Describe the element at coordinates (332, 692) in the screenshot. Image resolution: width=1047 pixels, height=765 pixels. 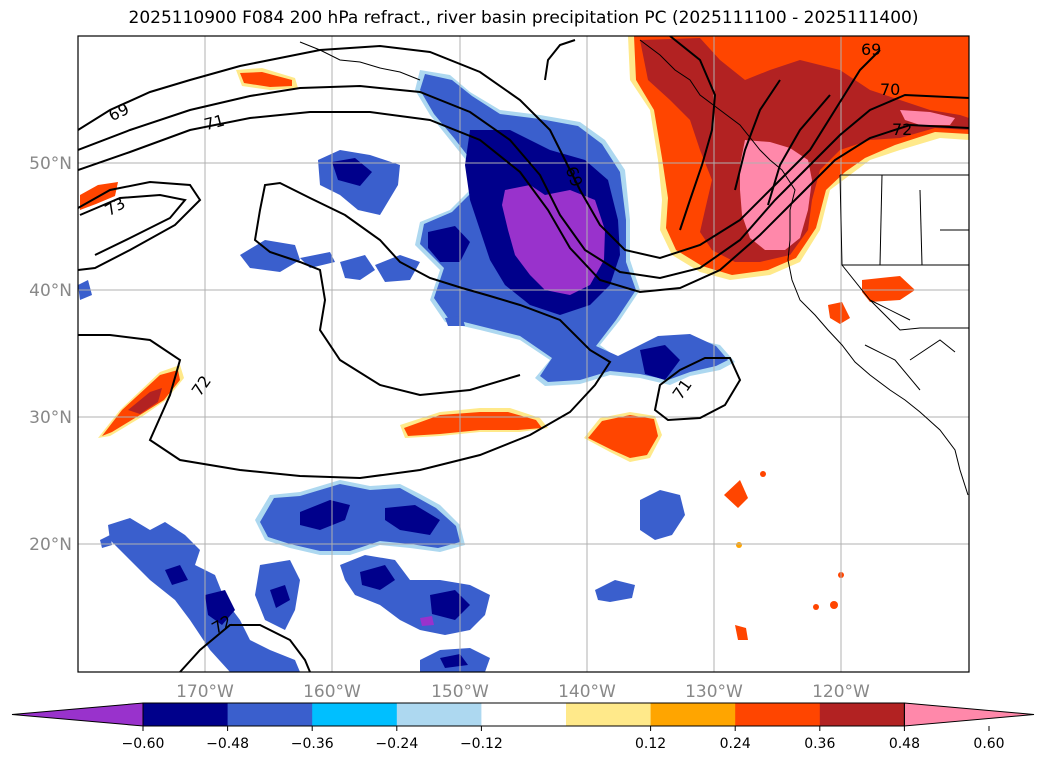
I see `lon-label: 160°W` at that location.